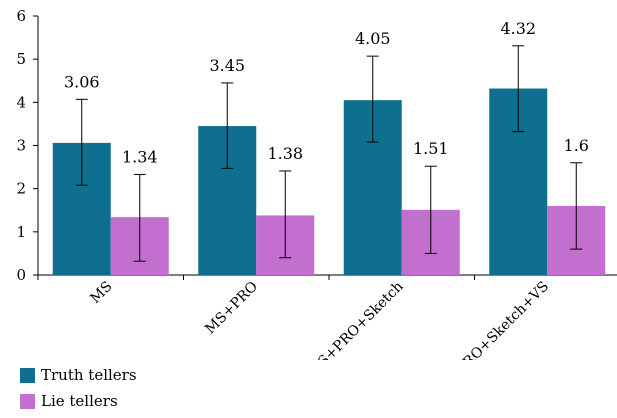 The width and height of the screenshot is (617, 418). I want to click on y-tick-label: 2, so click(21, 189).